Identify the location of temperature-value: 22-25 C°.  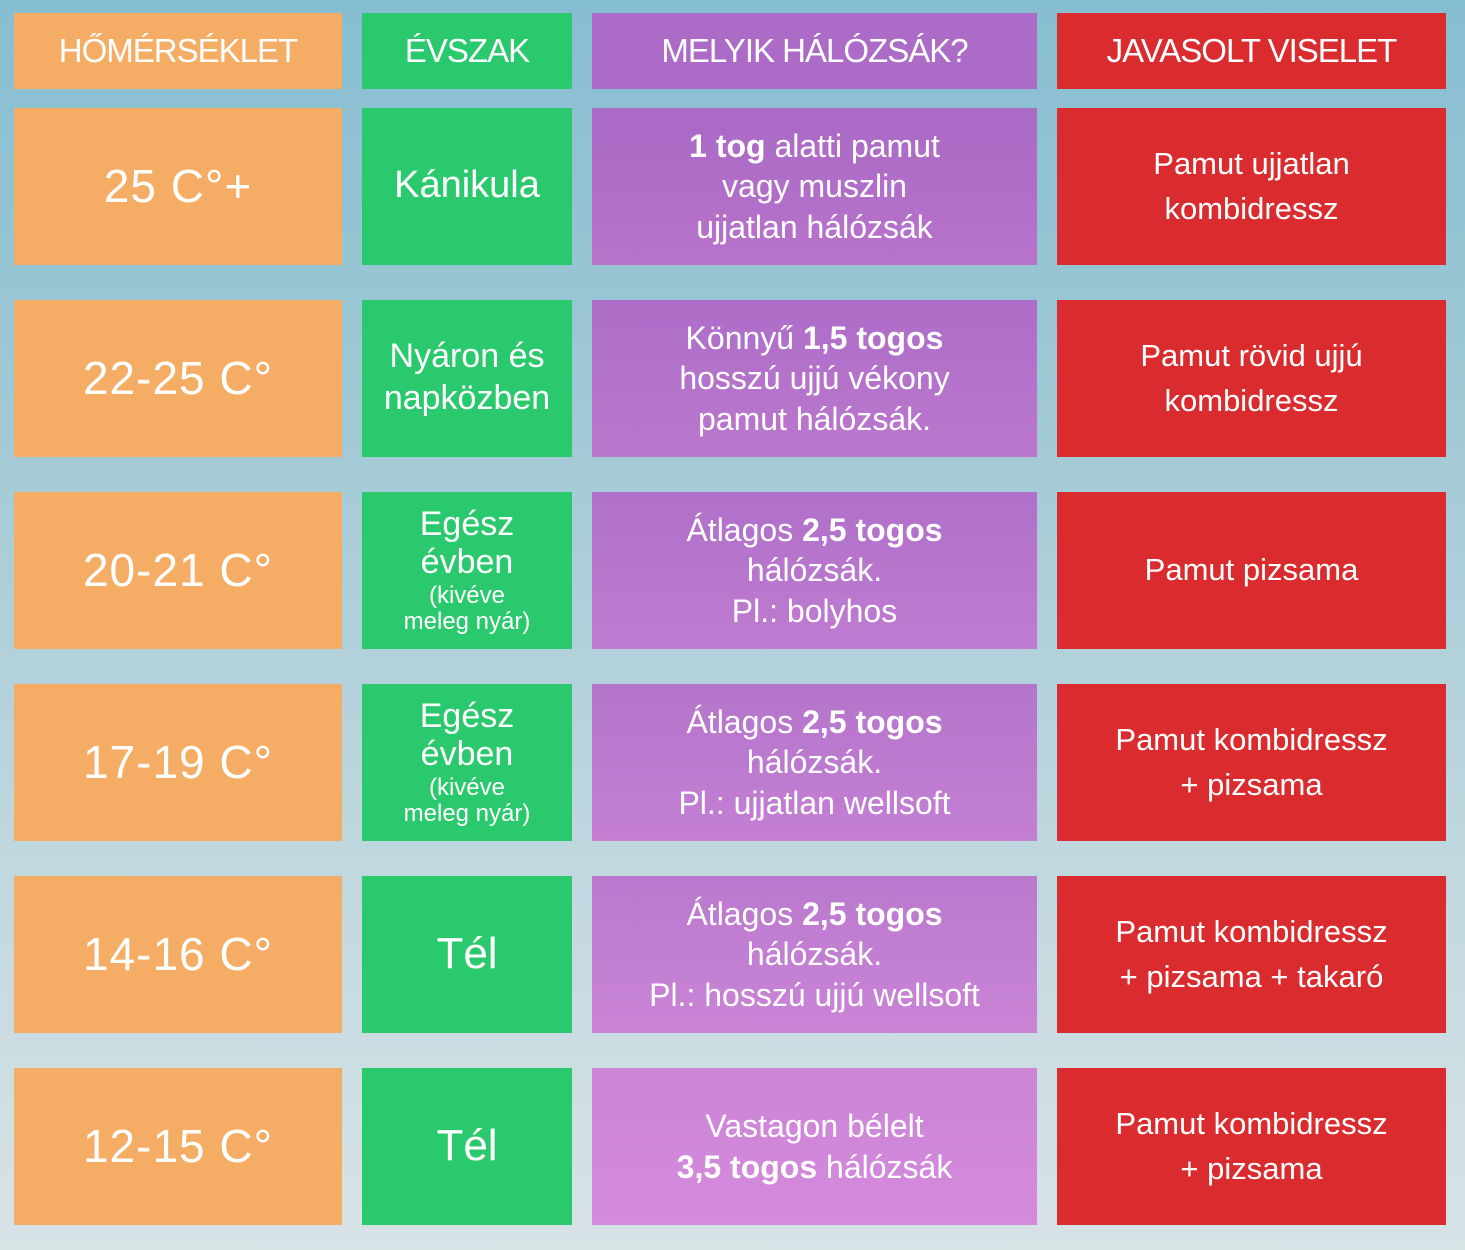
(178, 378).